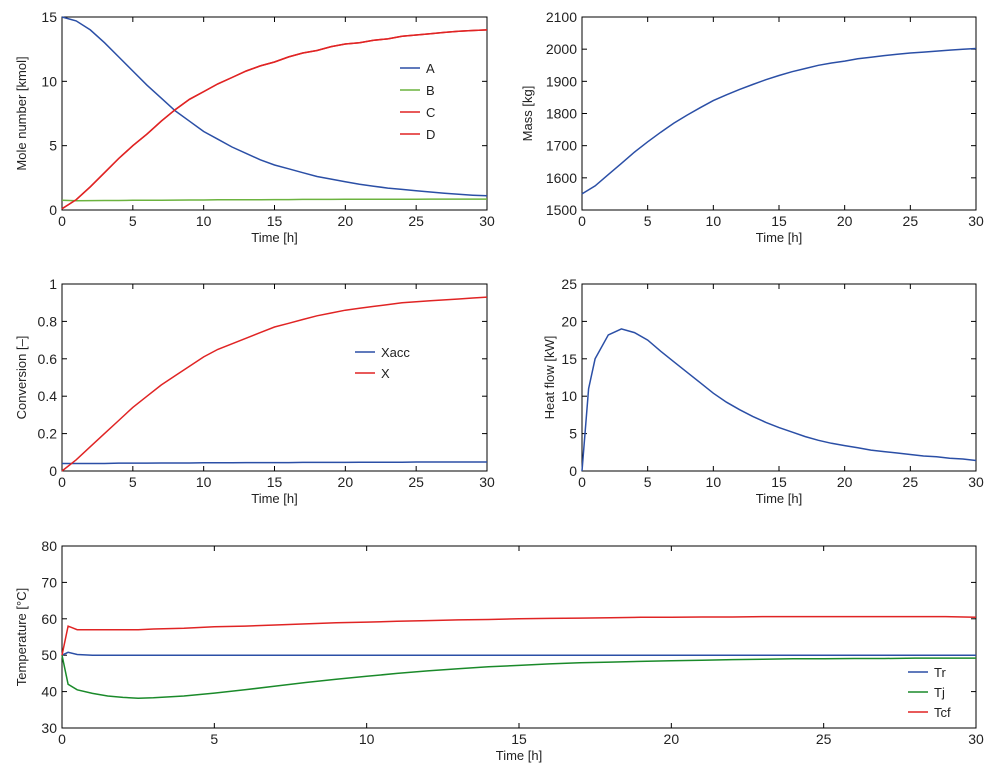 The width and height of the screenshot is (998, 782). What do you see at coordinates (49, 655) in the screenshot?
I see `y-tick-label: 50` at bounding box center [49, 655].